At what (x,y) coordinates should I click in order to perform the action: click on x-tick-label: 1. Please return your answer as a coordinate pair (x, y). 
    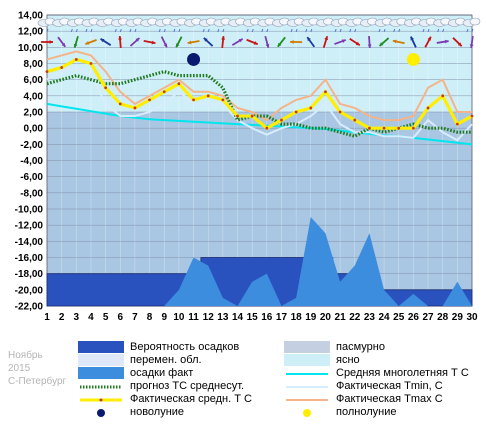
    Looking at the image, I should click on (47, 317).